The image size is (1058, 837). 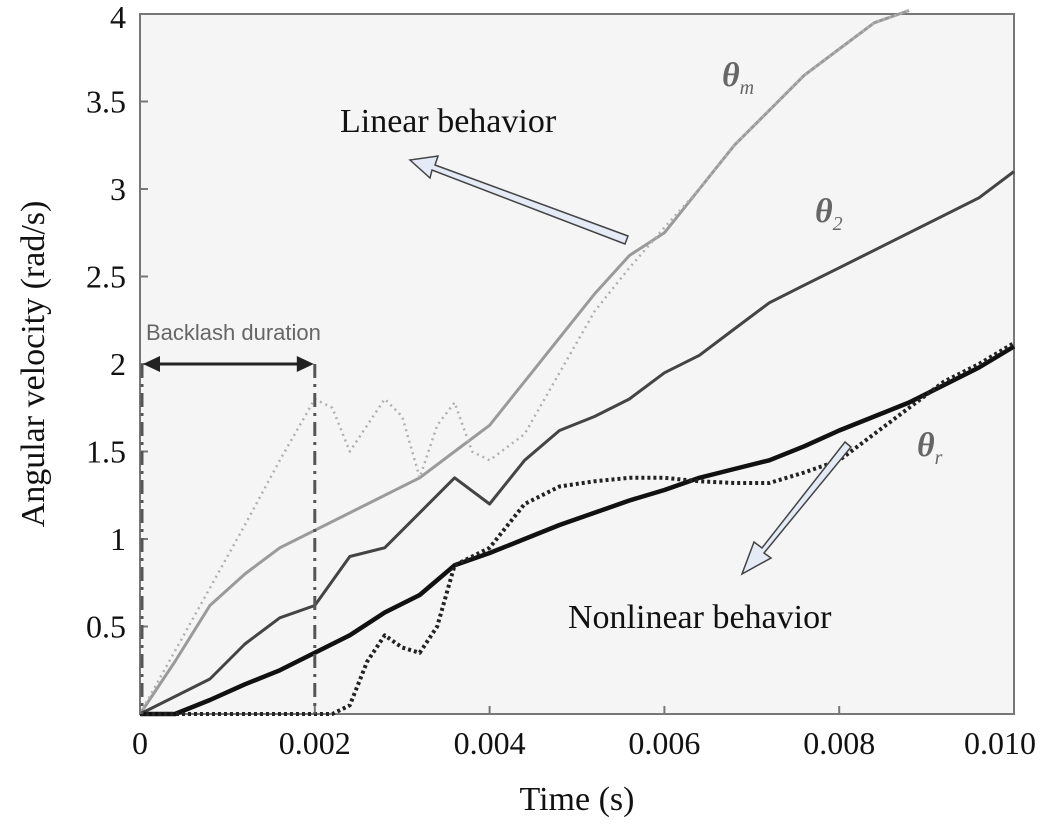 What do you see at coordinates (118, 189) in the screenshot?
I see `y-tick-label: 3` at bounding box center [118, 189].